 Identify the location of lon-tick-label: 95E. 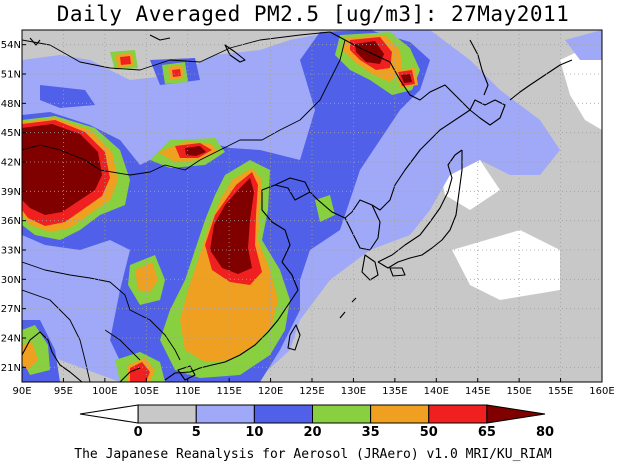
(63, 391).